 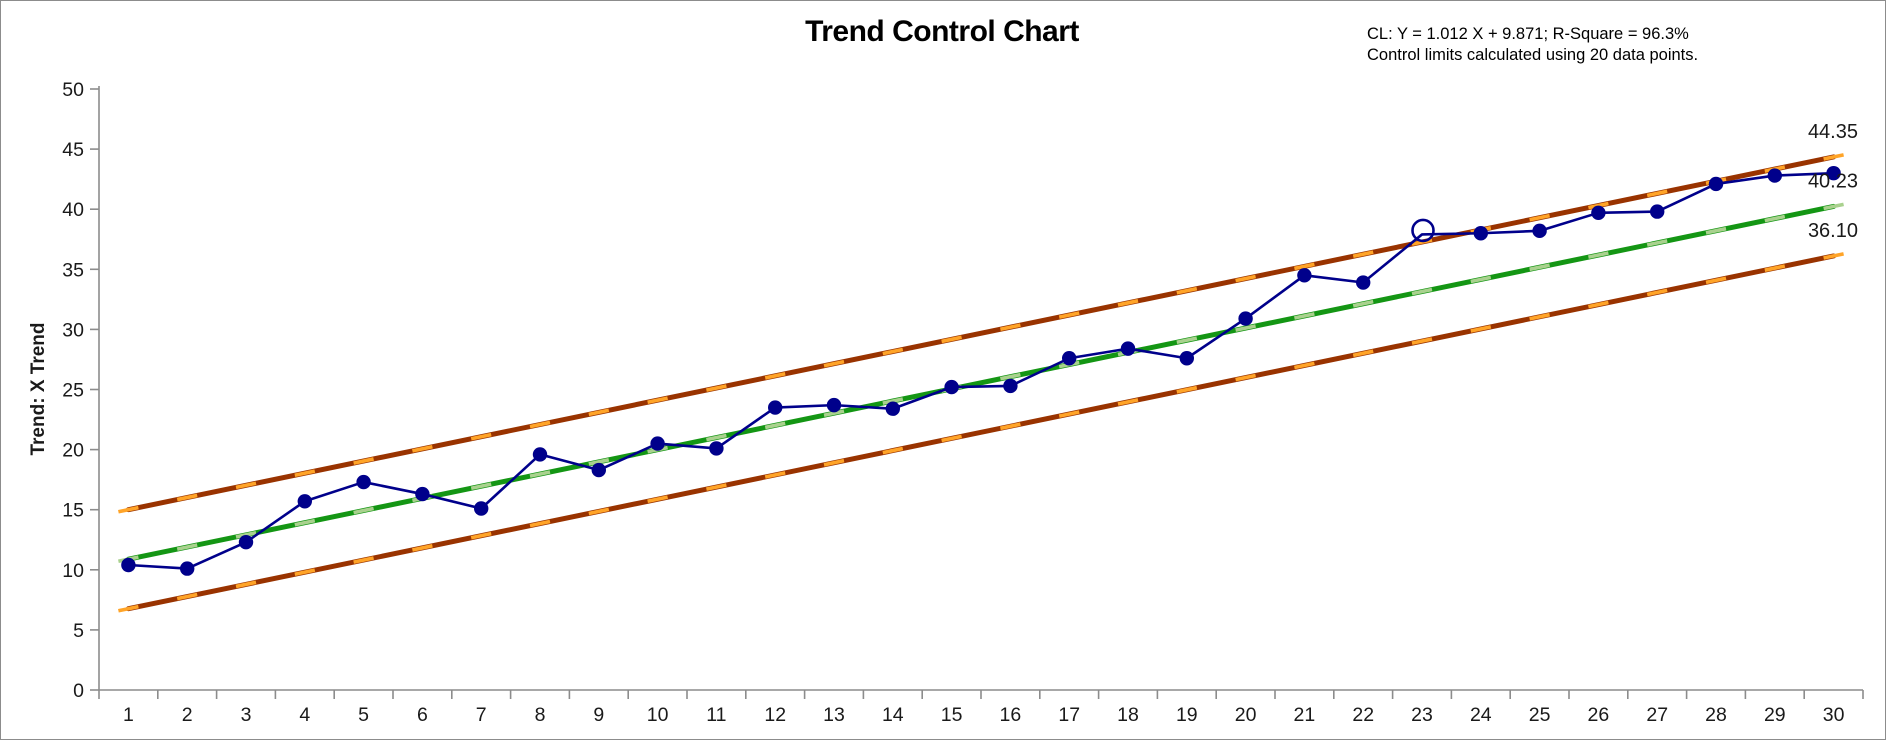 I want to click on chart-title: Trend Control Chart, so click(x=942, y=31).